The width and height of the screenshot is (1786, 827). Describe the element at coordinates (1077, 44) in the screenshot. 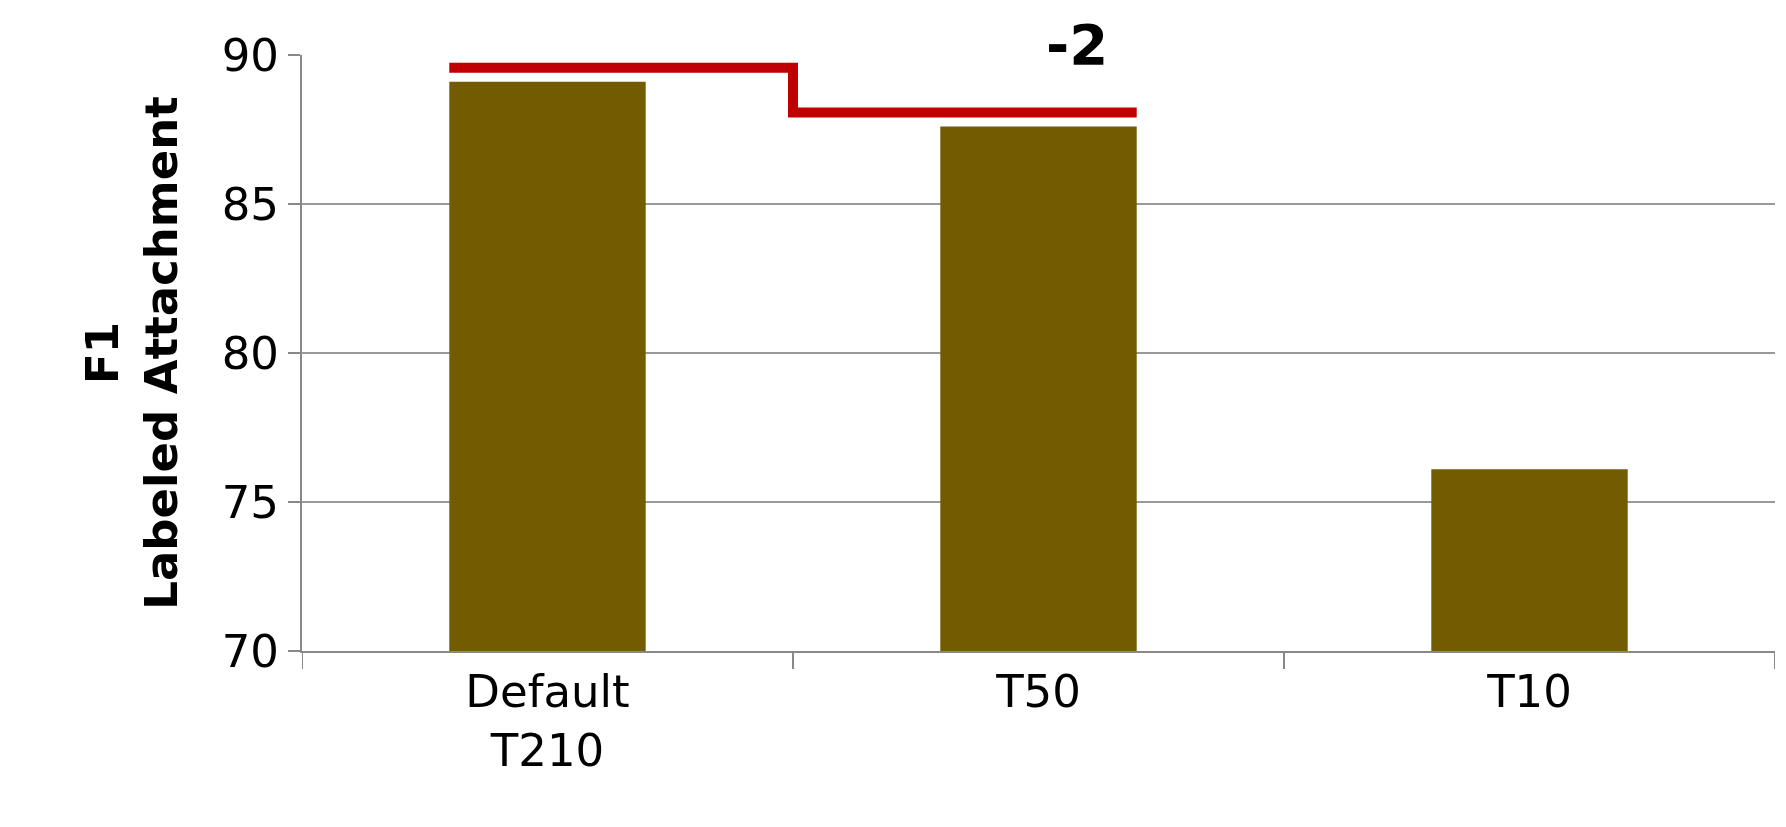

I see `annotation: -2` at that location.